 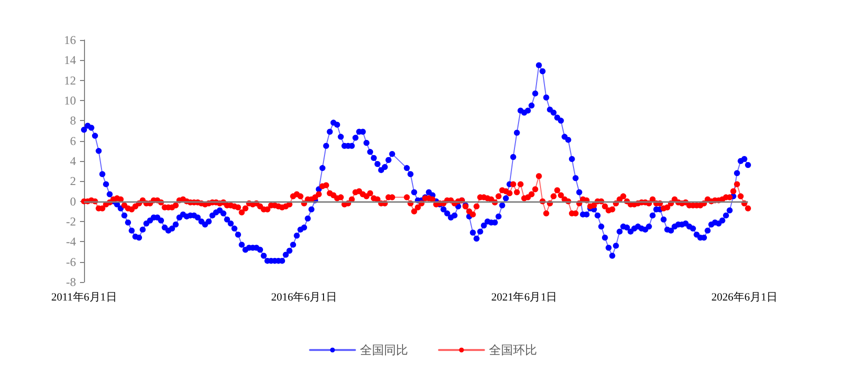 I want to click on y-tick-label: 10, so click(x=70, y=101).